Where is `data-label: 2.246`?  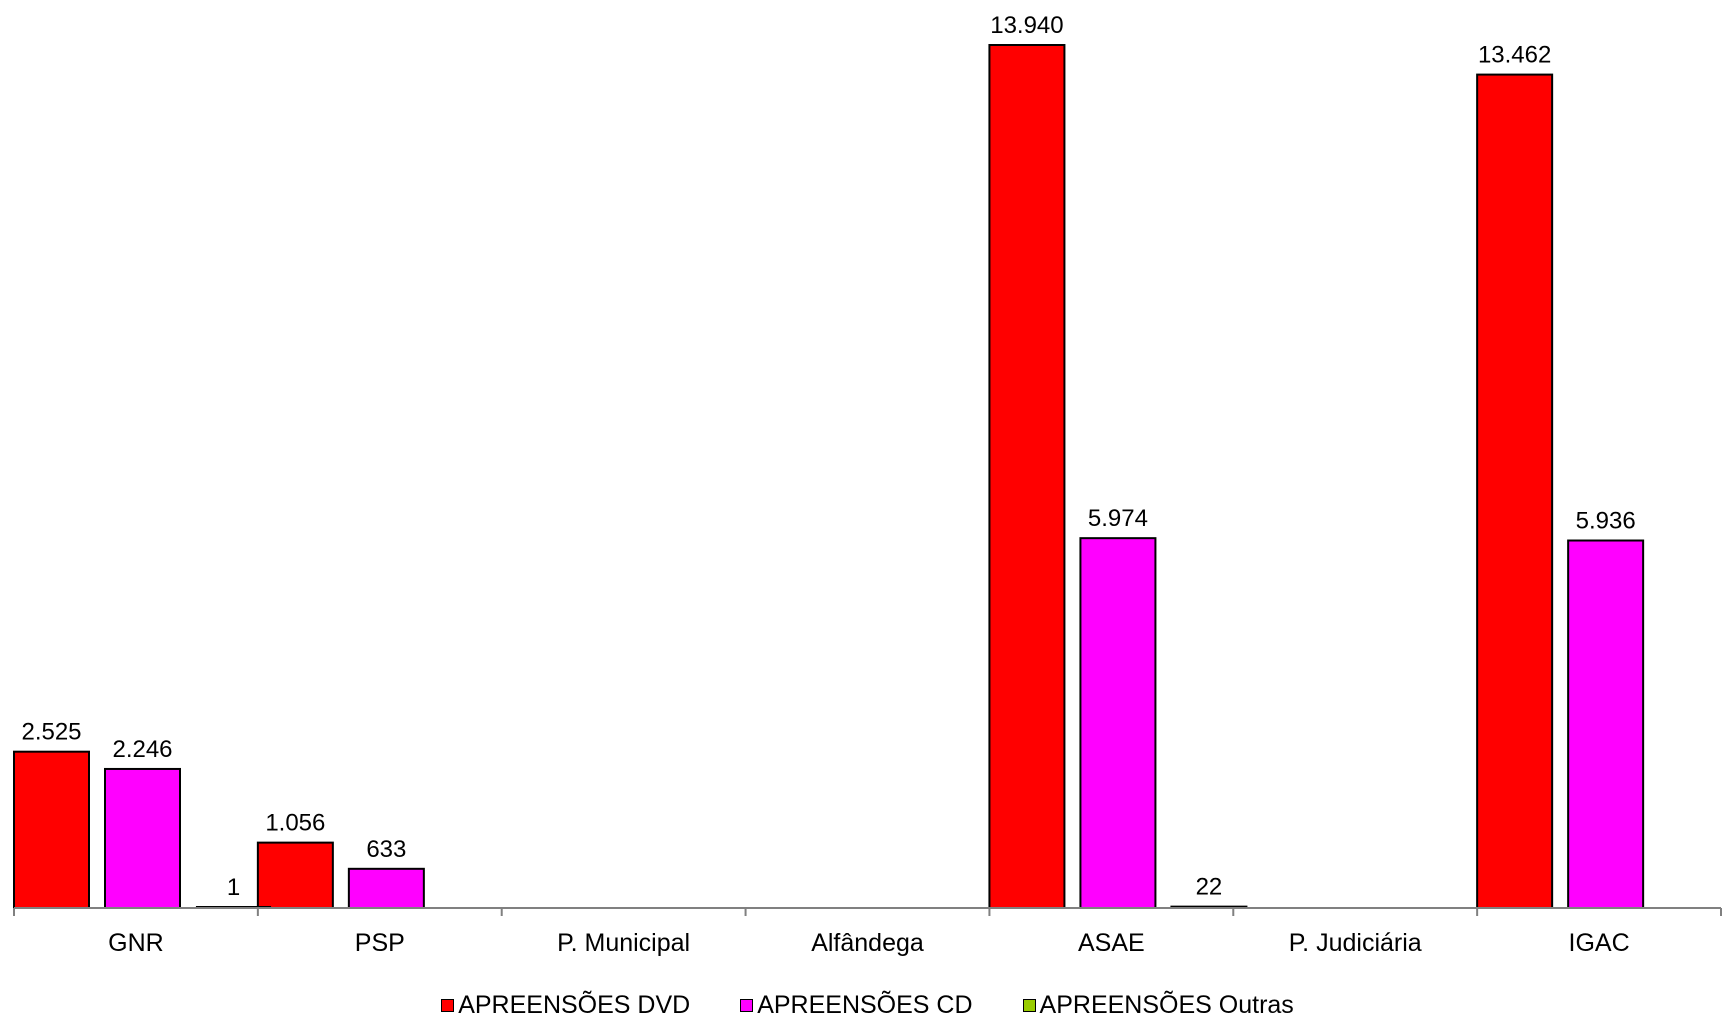
data-label: 2.246 is located at coordinates (142, 749).